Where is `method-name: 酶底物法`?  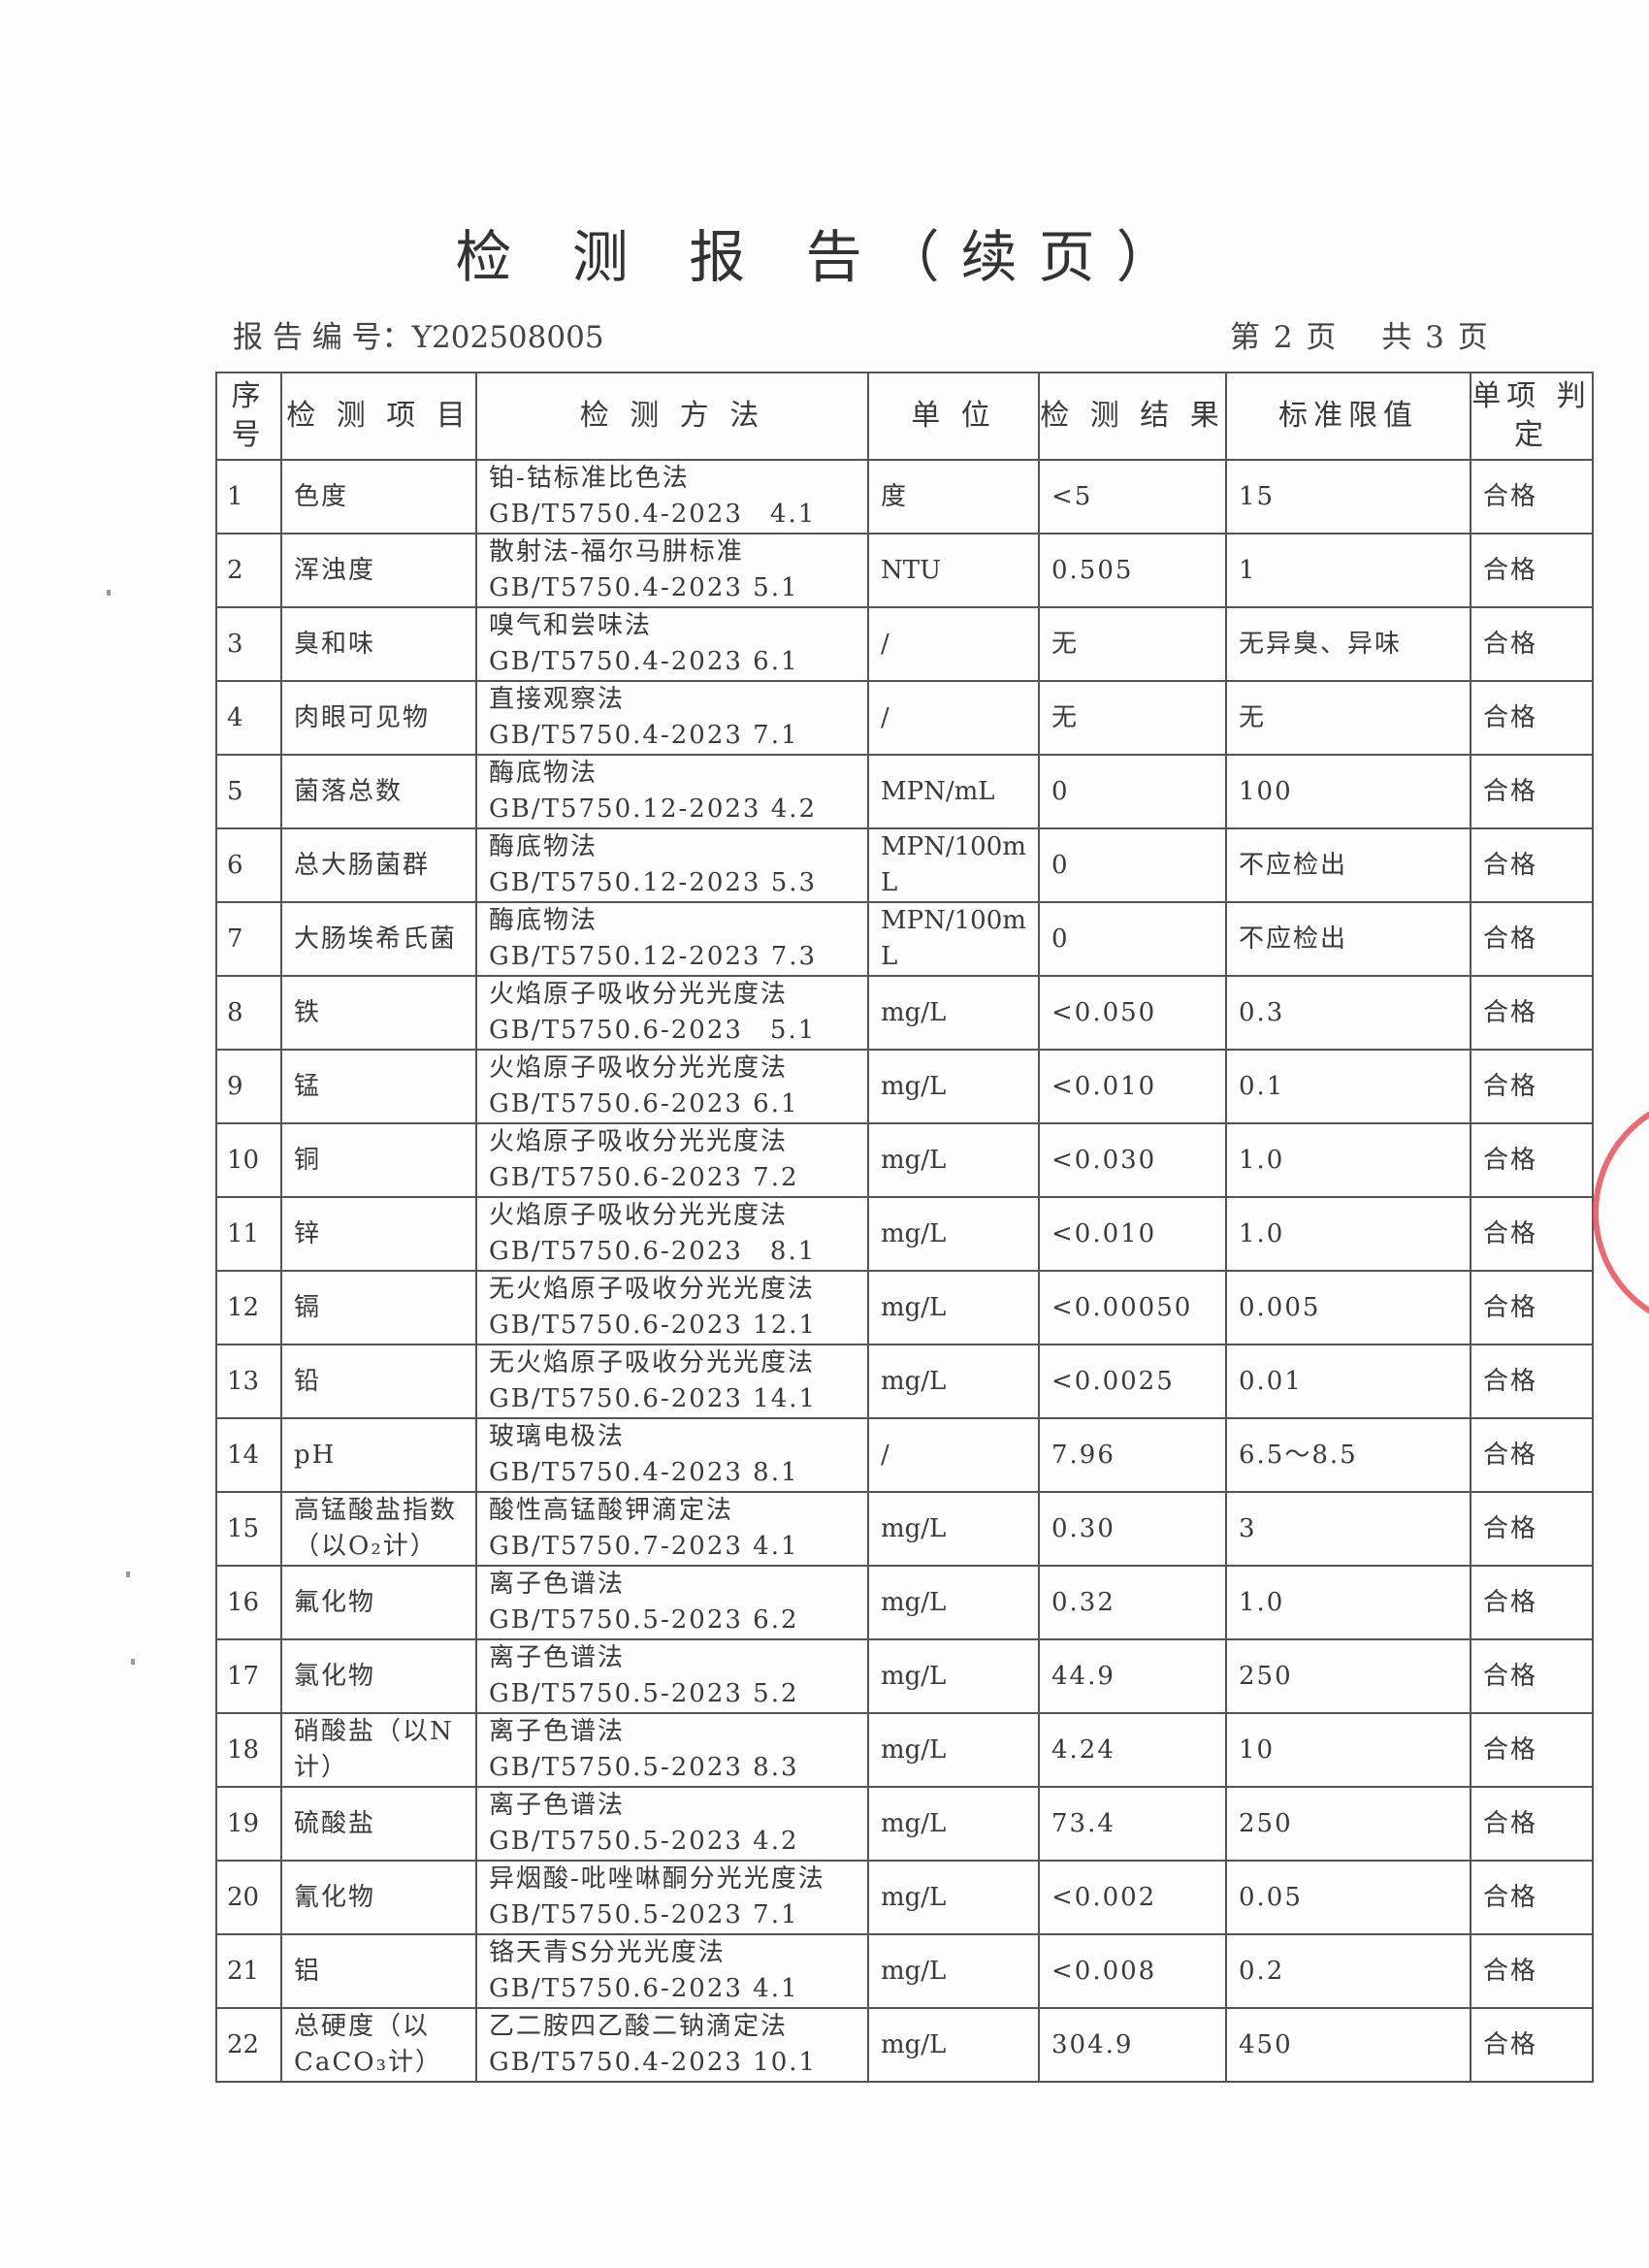
method-name: 酶底物法 is located at coordinates (543, 920).